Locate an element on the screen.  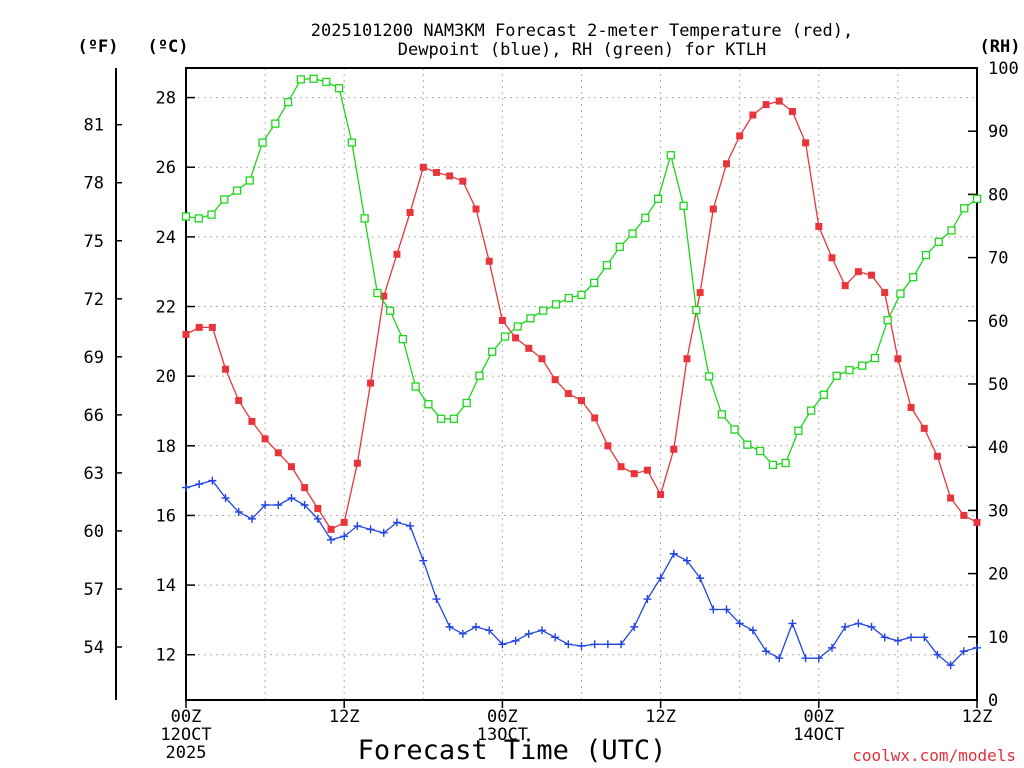
fahrenheit-tick-label: 60 is located at coordinates (94, 532).